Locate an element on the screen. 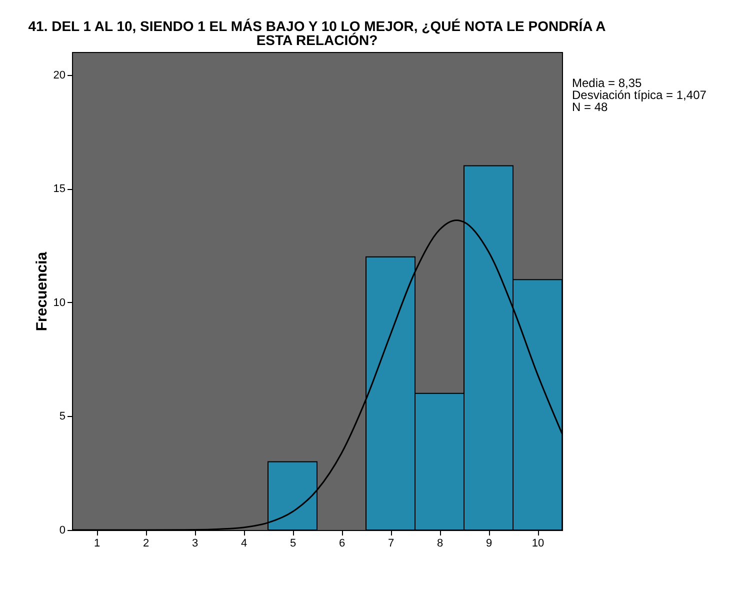  text: Desviación típica = 1,407 is located at coordinates (639, 95).